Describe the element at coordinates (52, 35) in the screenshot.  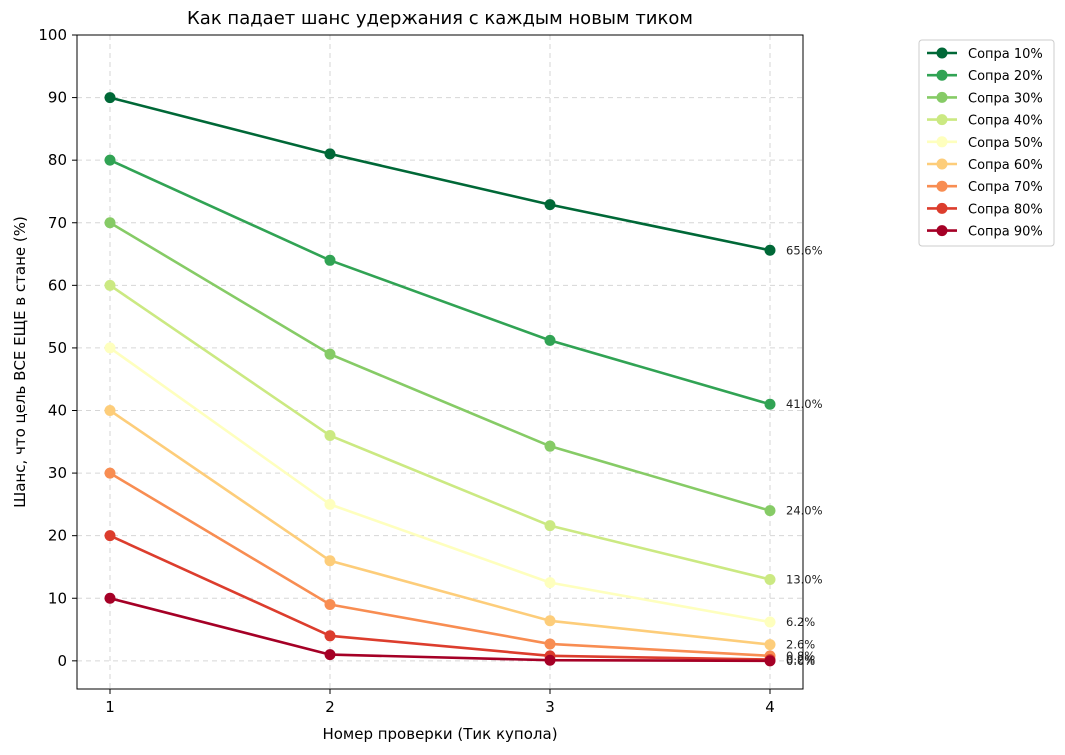
I see `y-tick-label: 100` at that location.